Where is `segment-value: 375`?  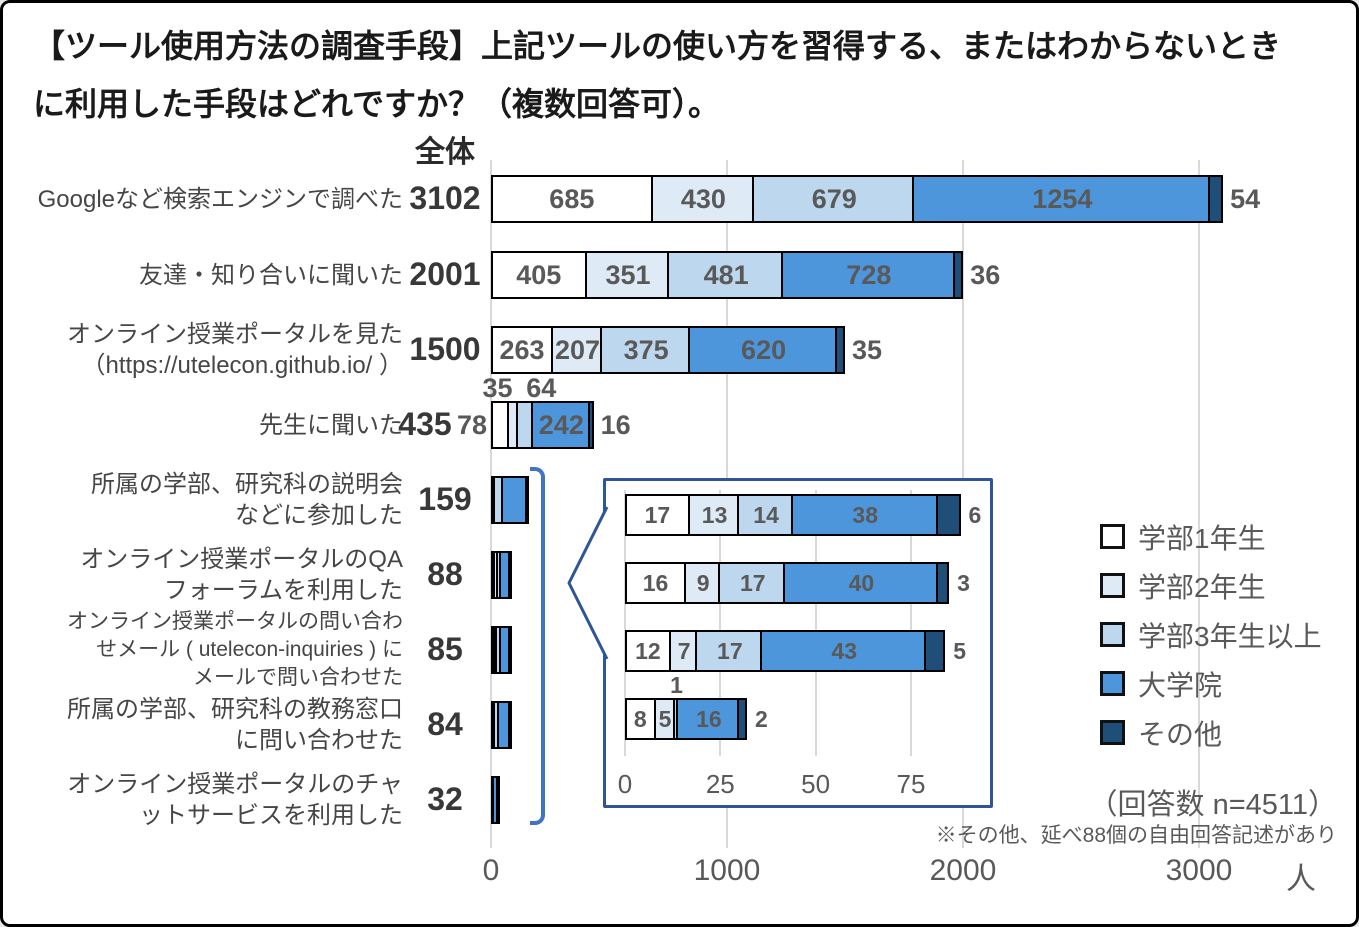
segment-value: 375 is located at coordinates (646, 349).